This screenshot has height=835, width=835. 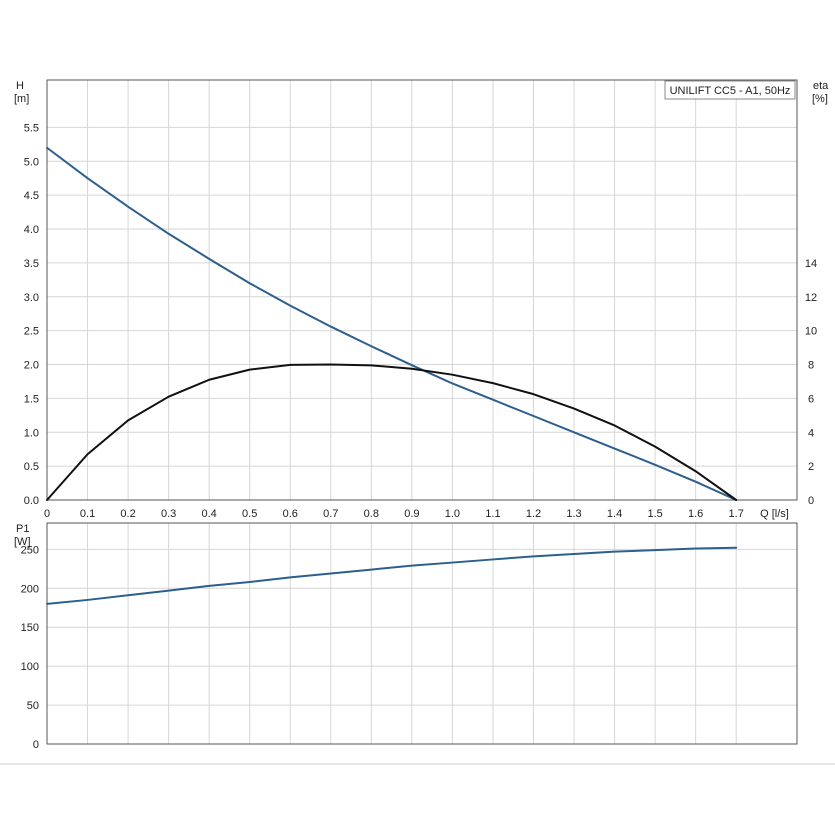 I want to click on y-tick-label: 0.0, so click(x=31, y=501).